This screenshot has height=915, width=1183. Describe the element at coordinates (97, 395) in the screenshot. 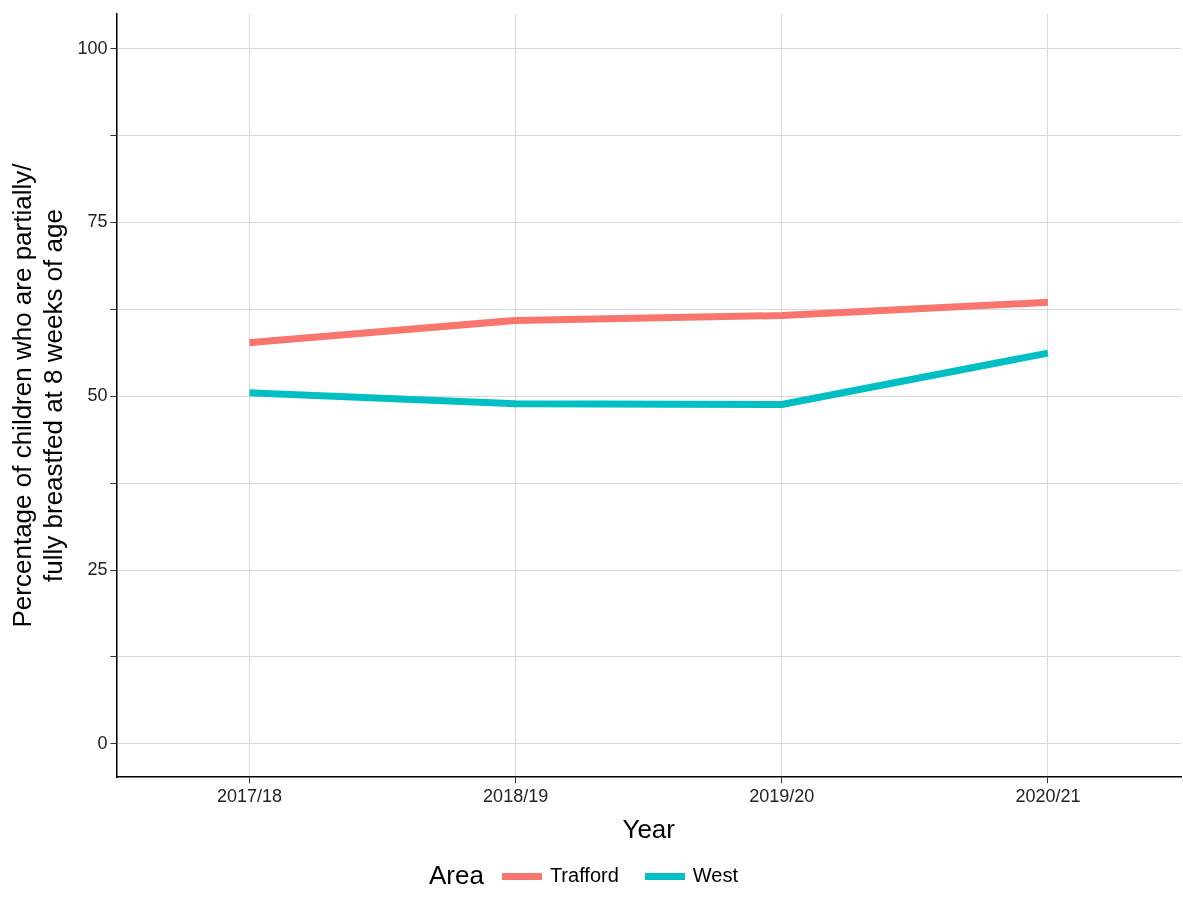

I see `y-tick-label: 50` at that location.